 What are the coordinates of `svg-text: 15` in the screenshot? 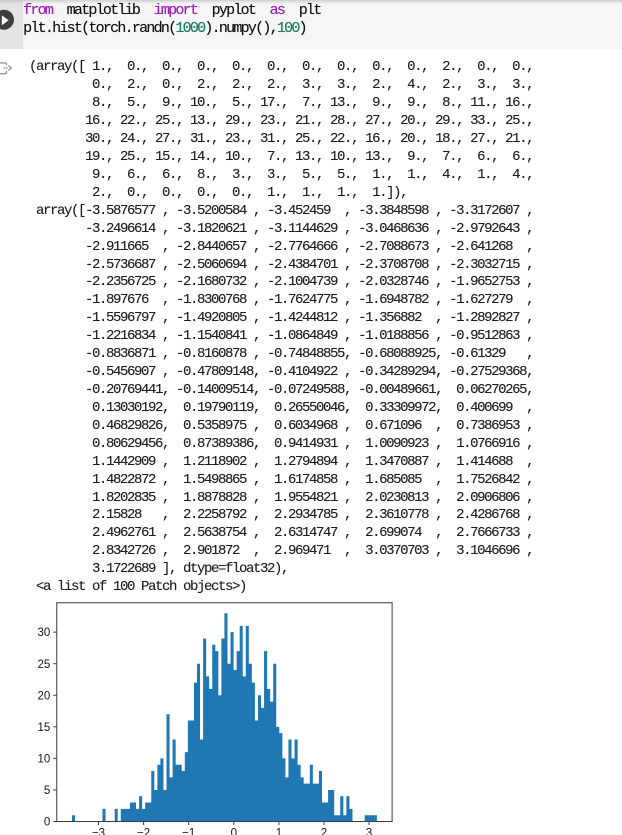 It's located at (43, 728).